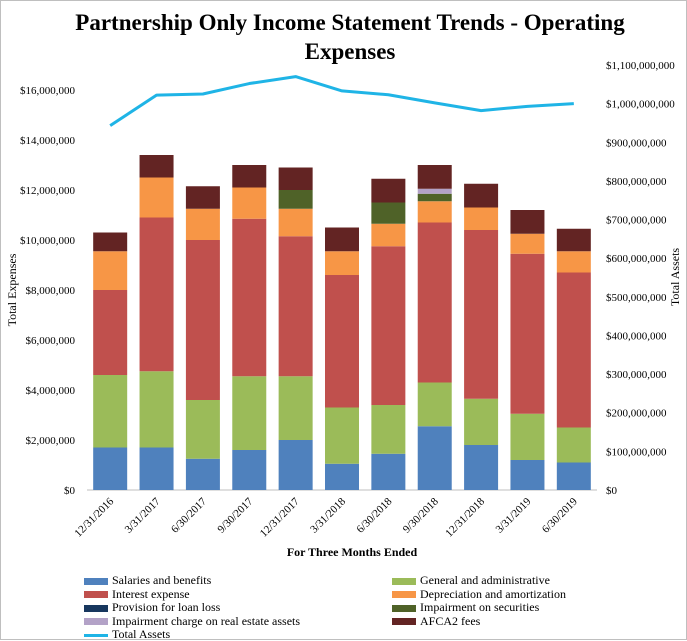  Describe the element at coordinates (328, 515) in the screenshot. I see `x-tick-label: 3/31/2018` at that location.